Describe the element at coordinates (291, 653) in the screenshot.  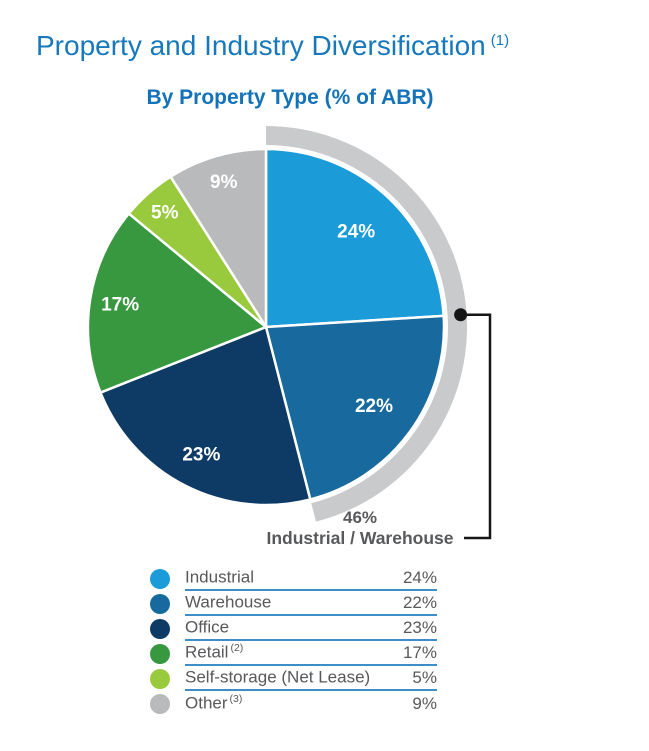
I see `legend-row: Retail (2) 17%` at that location.